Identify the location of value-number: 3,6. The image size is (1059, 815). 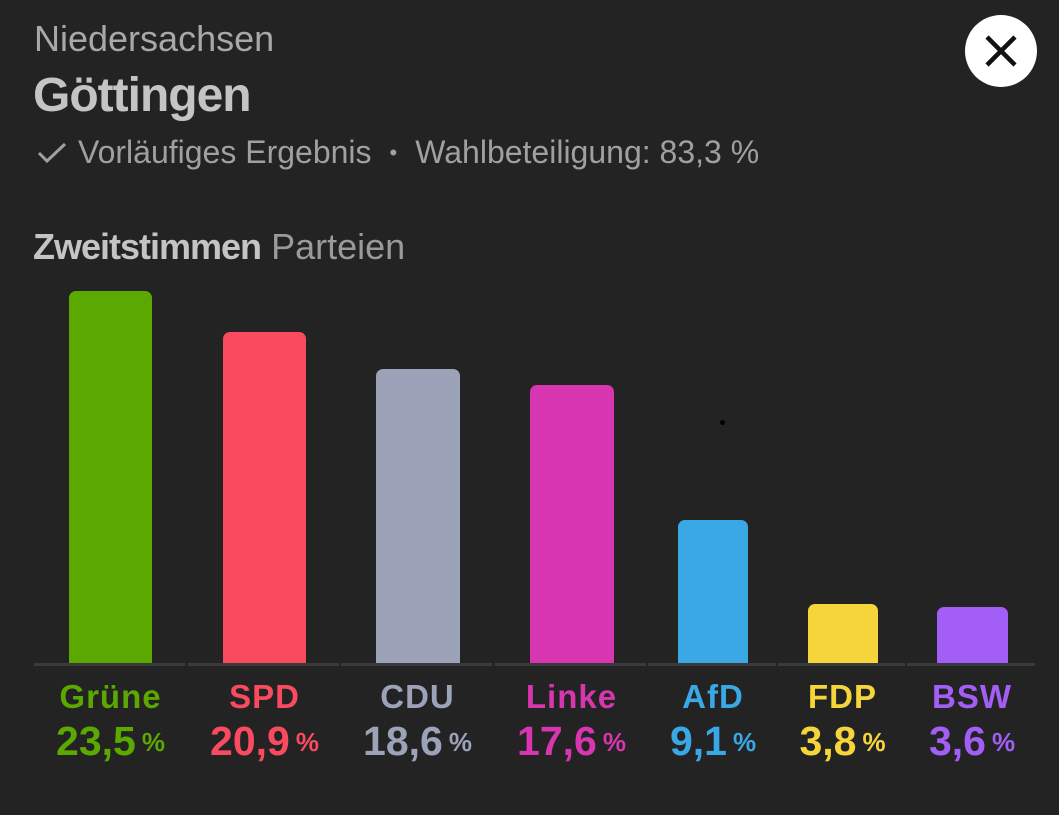
(957, 741).